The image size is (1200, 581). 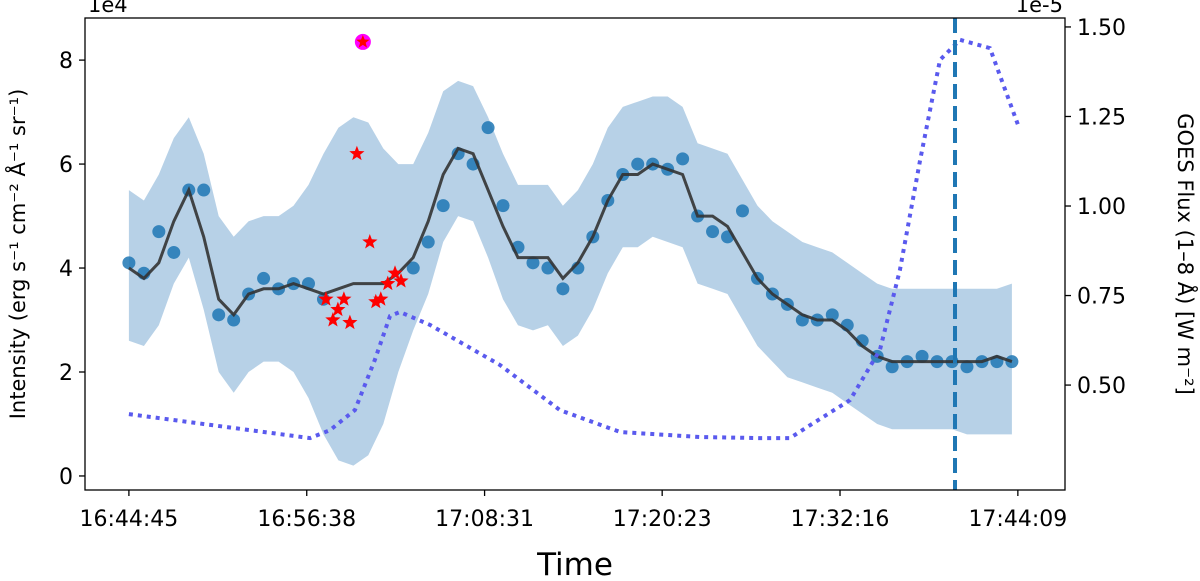 I want to click on y2-tick-label: 1.00, so click(x=1101, y=207).